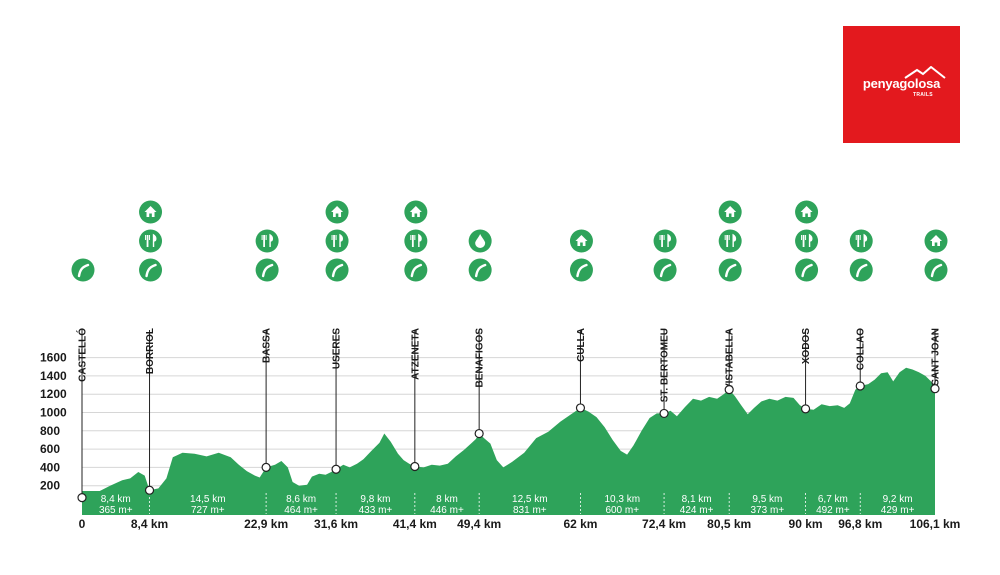  Describe the element at coordinates (267, 345) in the screenshot. I see `checkpoint-name: BASSA` at that location.